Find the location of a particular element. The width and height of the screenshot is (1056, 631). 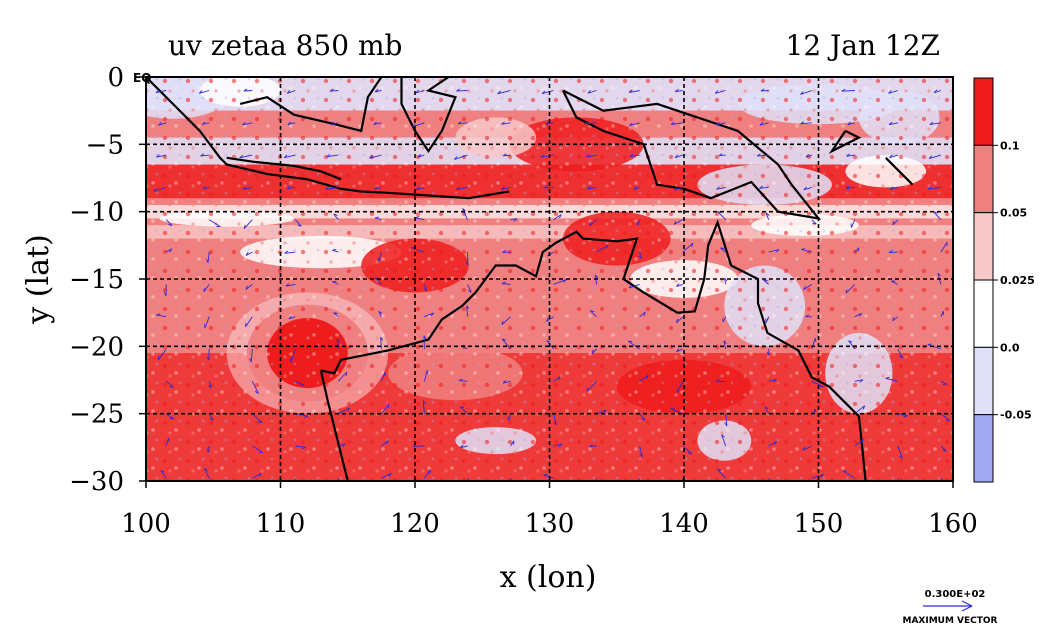

y-tick-label: −20 is located at coordinates (96, 347).